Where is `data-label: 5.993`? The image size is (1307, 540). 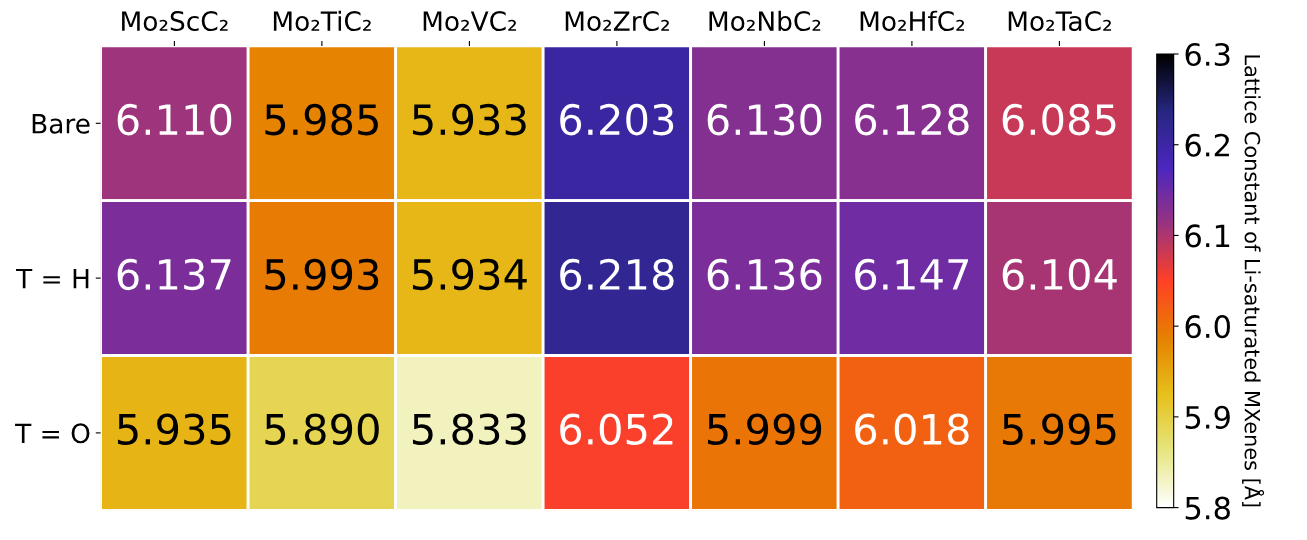
data-label: 5.993 is located at coordinates (322, 274).